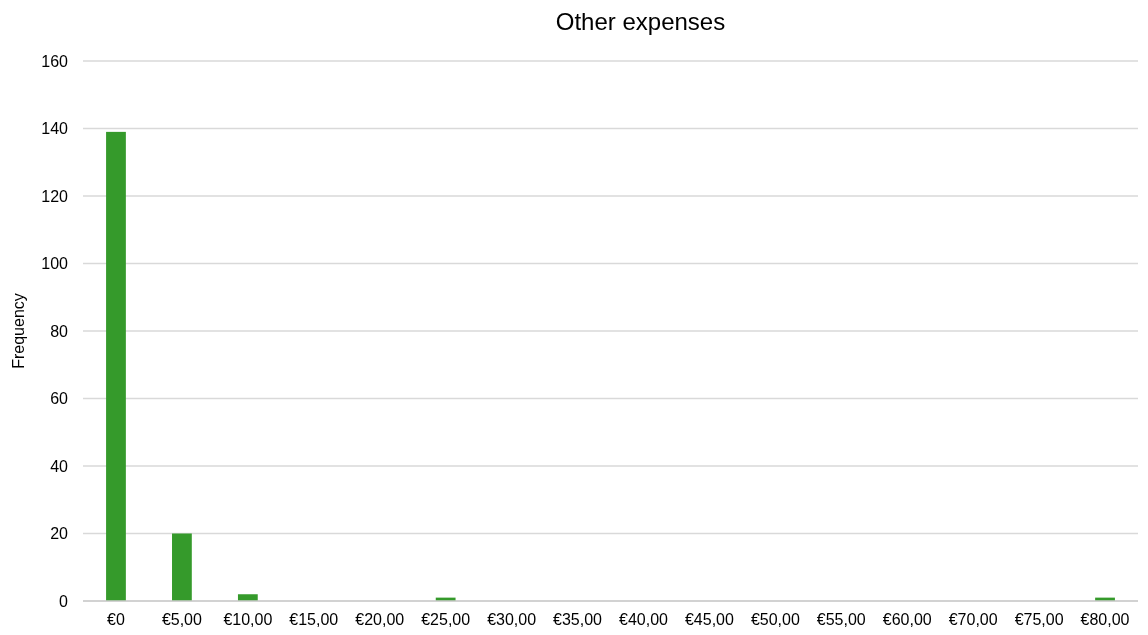  I want to click on y-tick-label: 40, so click(59, 466).